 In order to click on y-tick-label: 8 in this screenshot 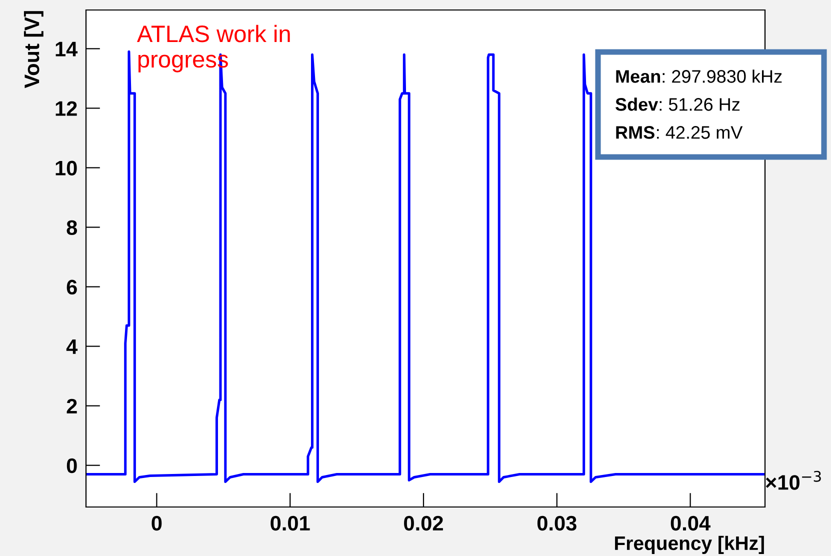, I will do `click(72, 228)`.